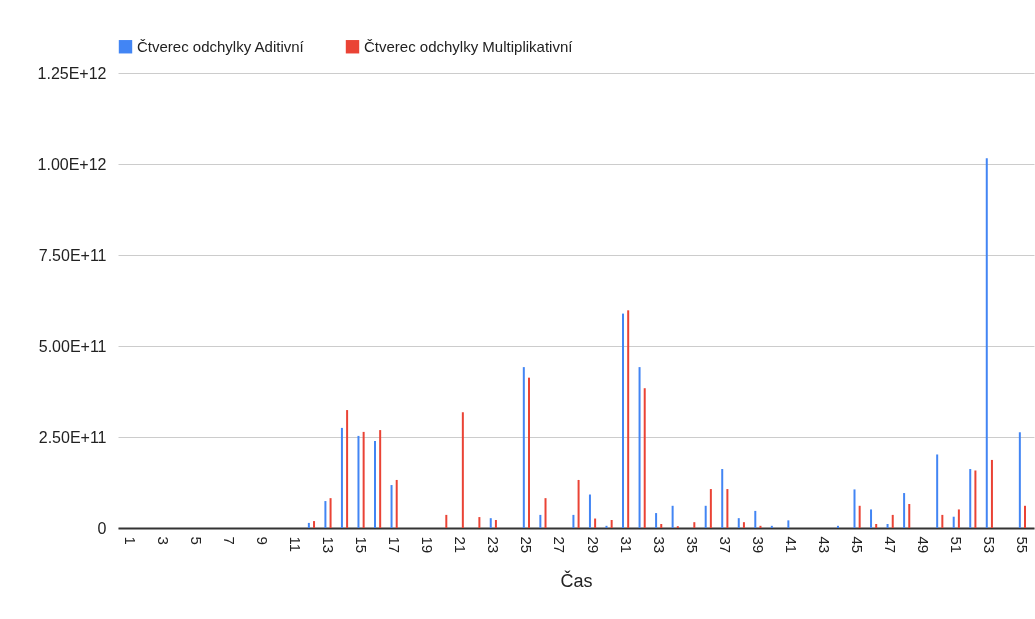 The image size is (1035, 619). Describe the element at coordinates (1023, 545) in the screenshot. I see `x-tick-label: 55` at that location.